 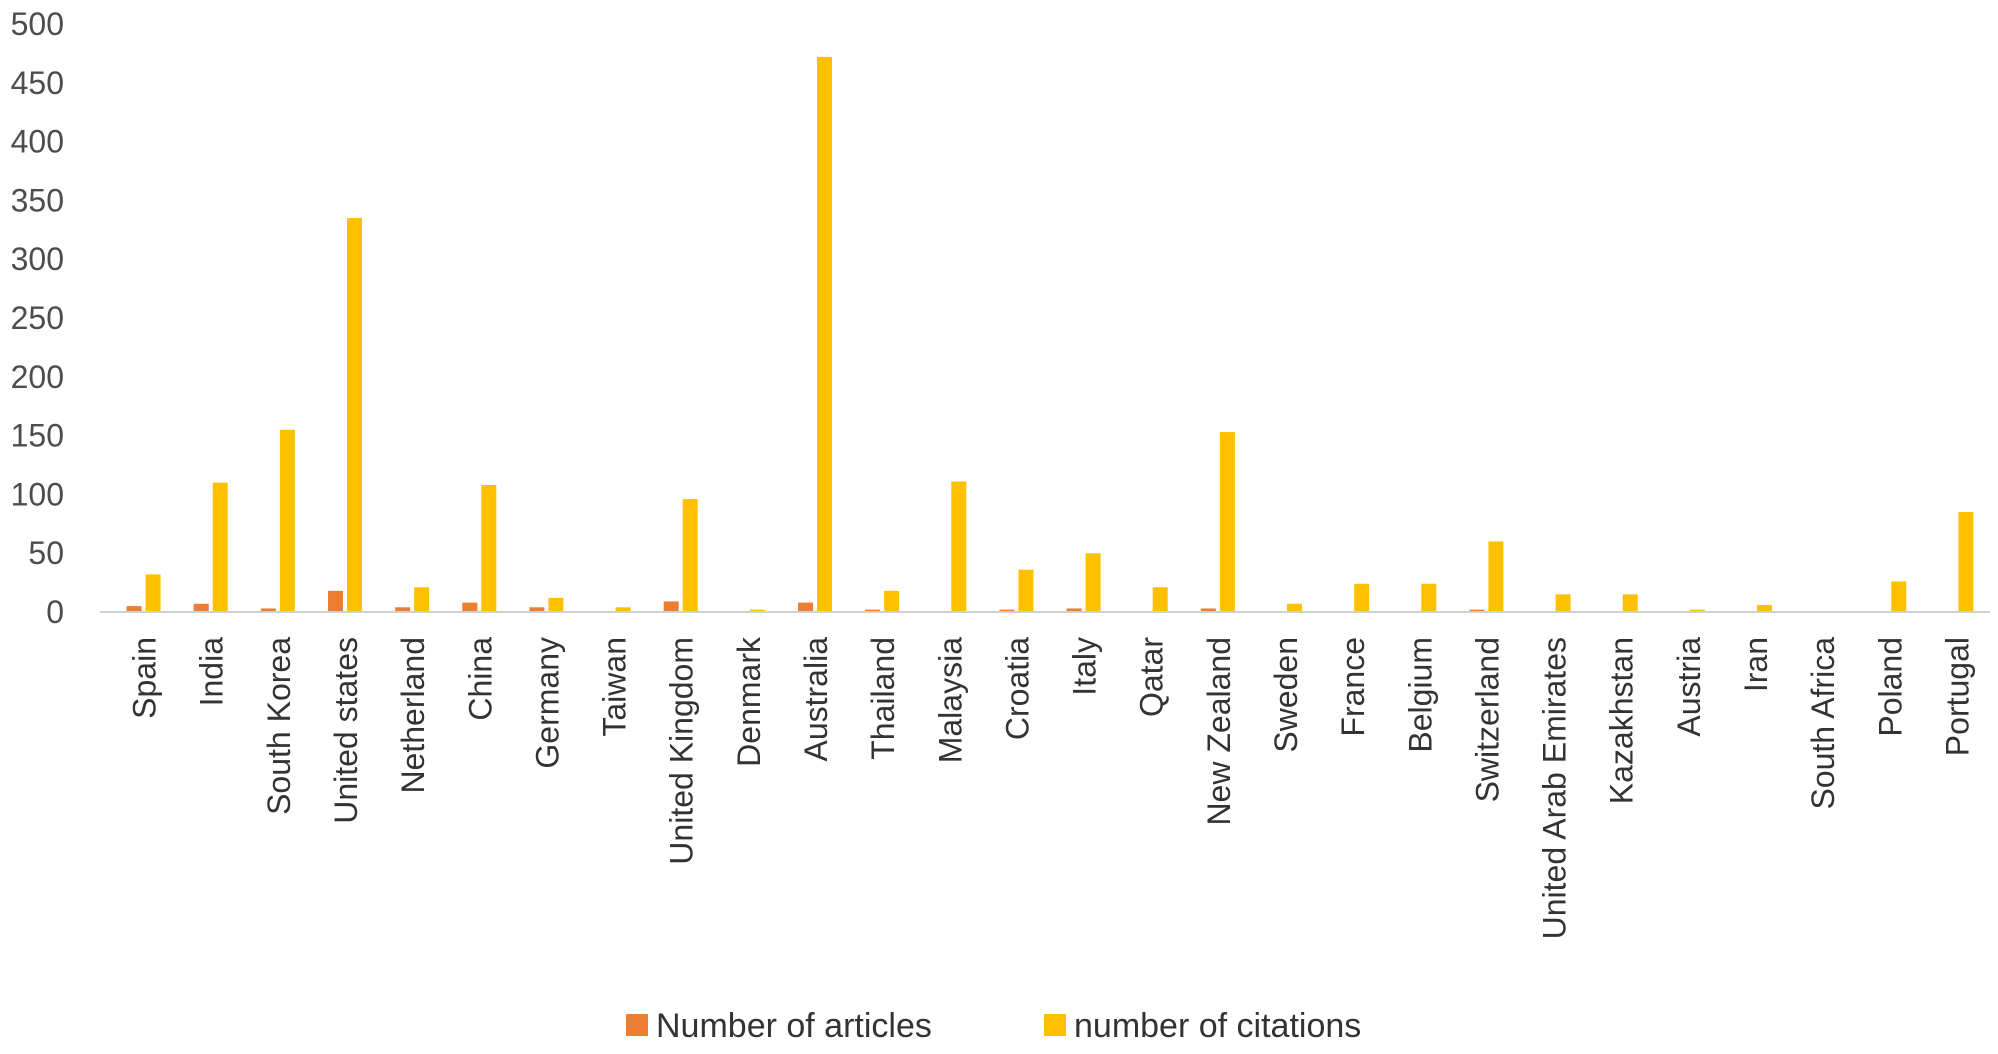 I want to click on bar-articles-netherland, so click(x=403, y=609).